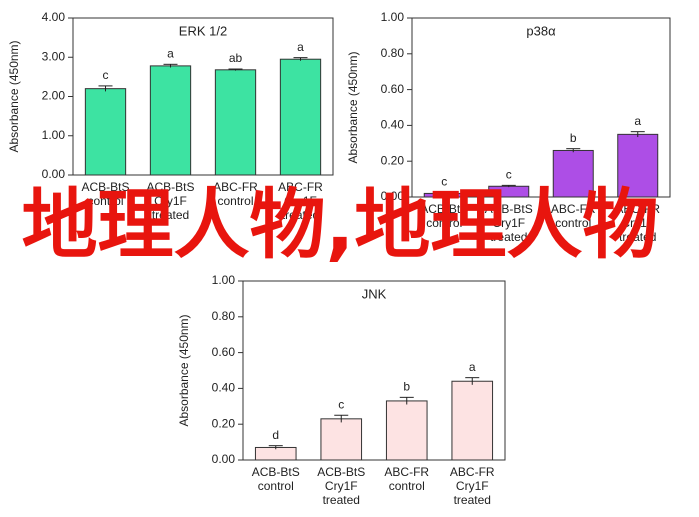 Image resolution: width=699 pixels, height=517 pixels. I want to click on chart-title: p38α, so click(541, 30).